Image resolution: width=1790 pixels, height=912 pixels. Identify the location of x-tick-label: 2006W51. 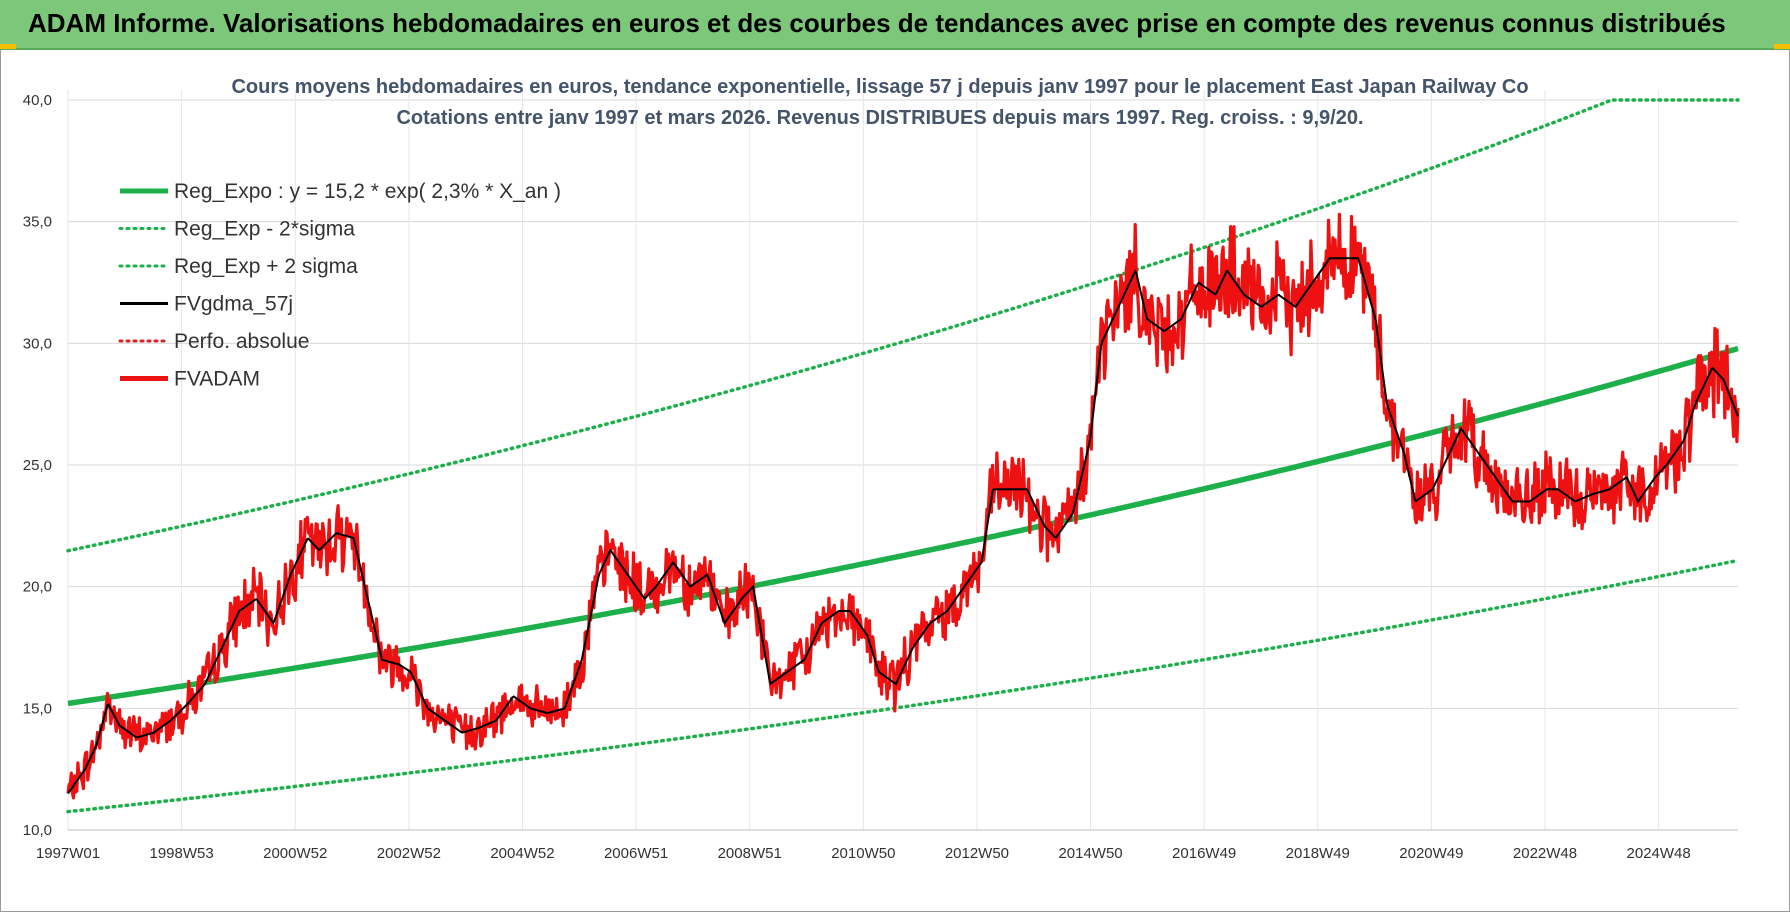
(636, 853).